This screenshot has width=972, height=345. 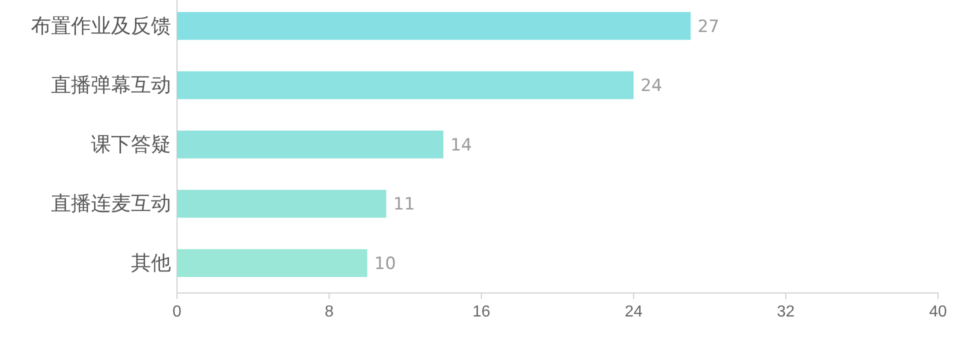 What do you see at coordinates (101, 26) in the screenshot?
I see `y-tick-label: 布置作业及反馈` at bounding box center [101, 26].